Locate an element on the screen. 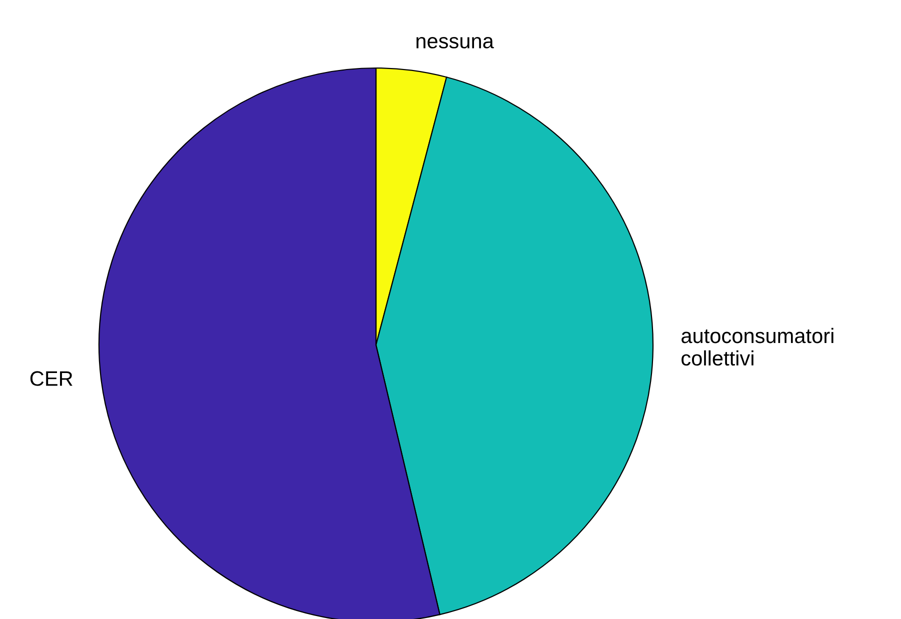  slice-label: autoconsumatori collettivi is located at coordinates (758, 347).